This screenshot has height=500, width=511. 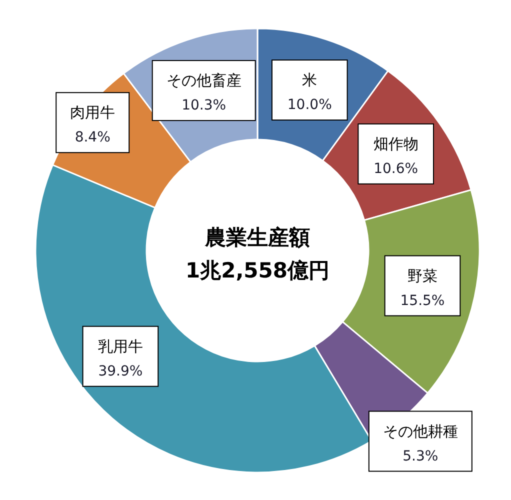 What do you see at coordinates (309, 105) in the screenshot?
I see `data-label: 10.0%` at bounding box center [309, 105].